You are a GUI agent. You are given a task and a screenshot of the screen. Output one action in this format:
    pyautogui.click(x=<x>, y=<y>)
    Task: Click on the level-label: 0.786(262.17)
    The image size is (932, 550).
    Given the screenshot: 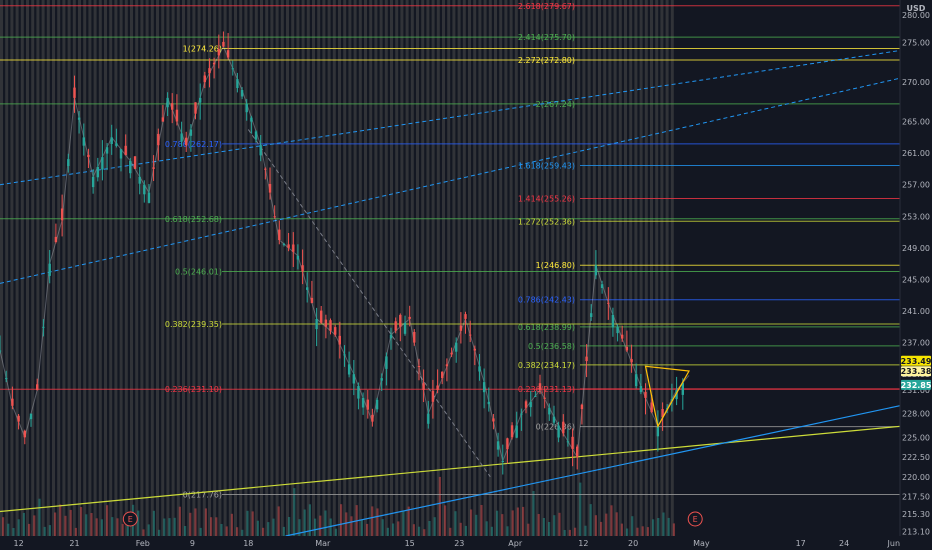 What is the action you would take?
    pyautogui.click(x=193, y=144)
    